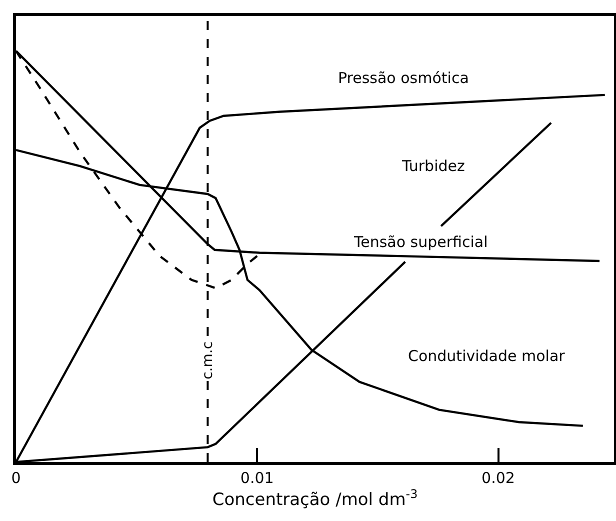 This screenshot has height=521, width=616. What do you see at coordinates (433, 166) in the screenshot?
I see `series-label: Turbidez` at bounding box center [433, 166].